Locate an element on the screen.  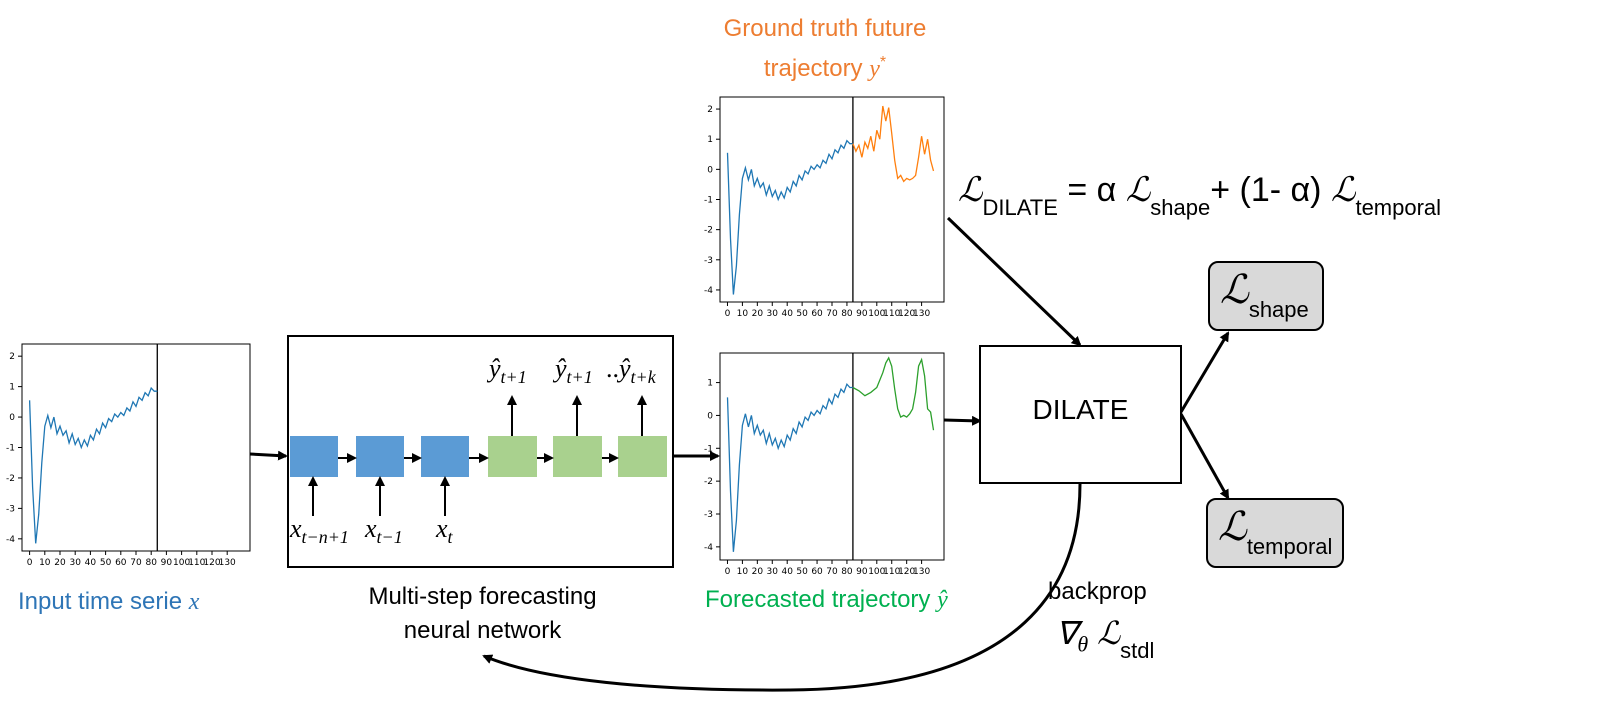
input-caption: Input time serie x is located at coordinates (108, 602).